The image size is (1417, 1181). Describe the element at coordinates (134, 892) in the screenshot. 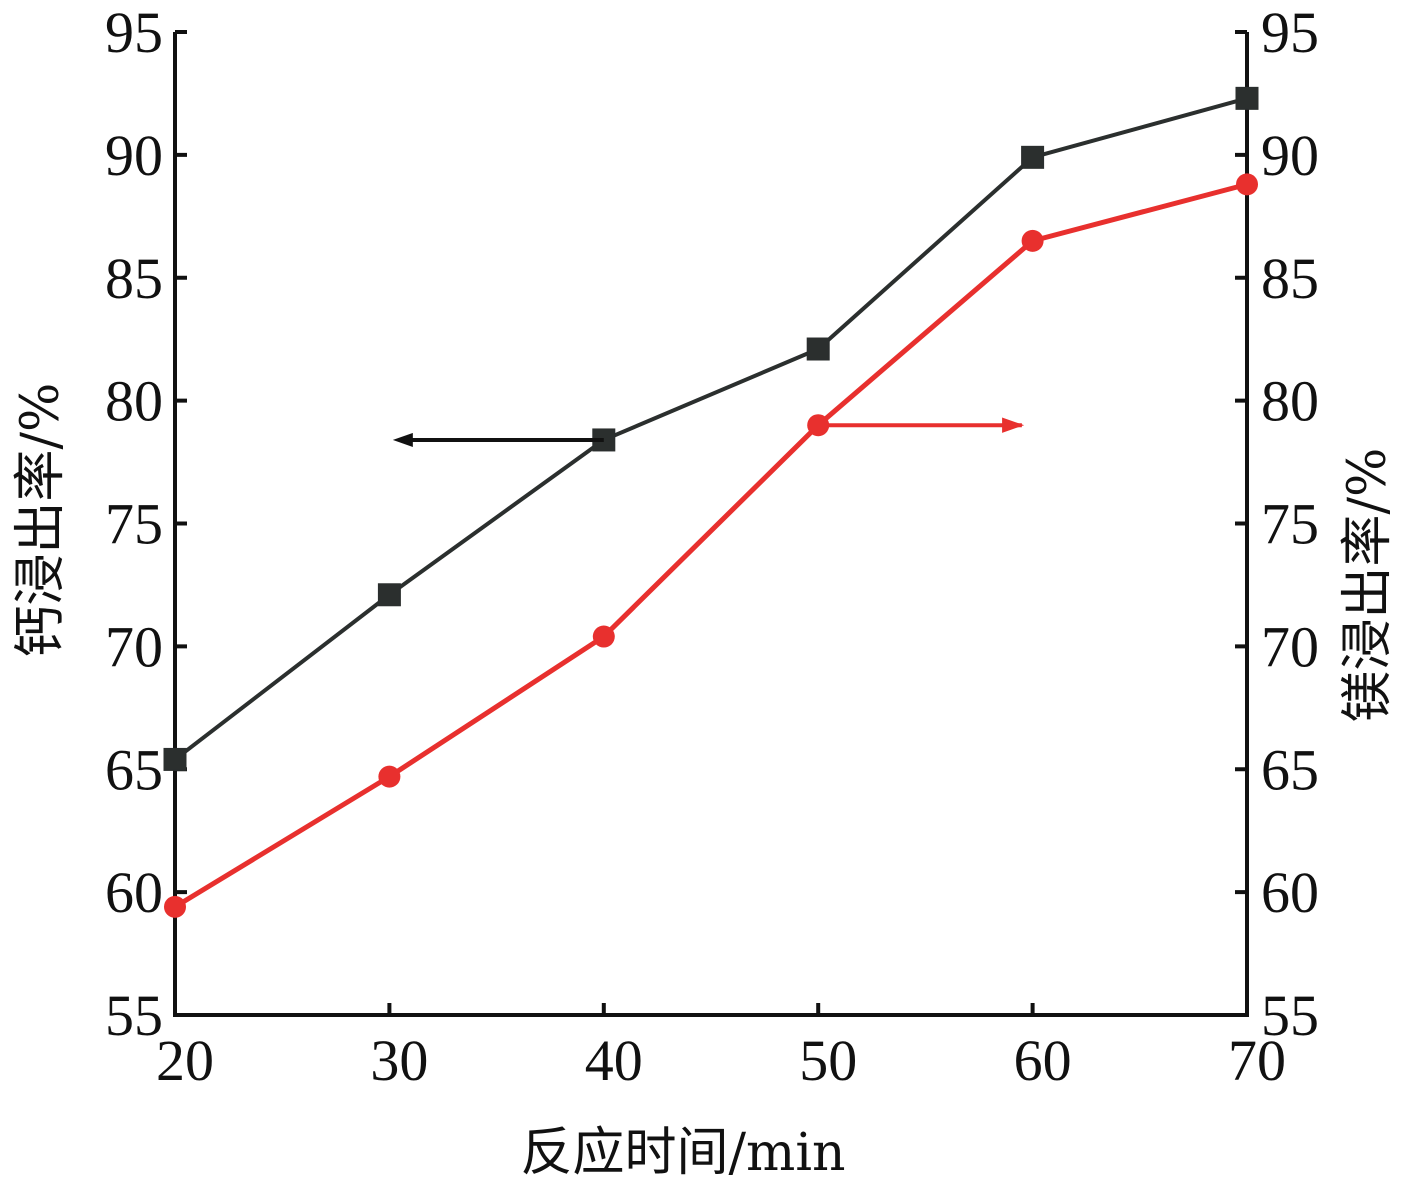

I see `y-tick-left-label: 60` at that location.